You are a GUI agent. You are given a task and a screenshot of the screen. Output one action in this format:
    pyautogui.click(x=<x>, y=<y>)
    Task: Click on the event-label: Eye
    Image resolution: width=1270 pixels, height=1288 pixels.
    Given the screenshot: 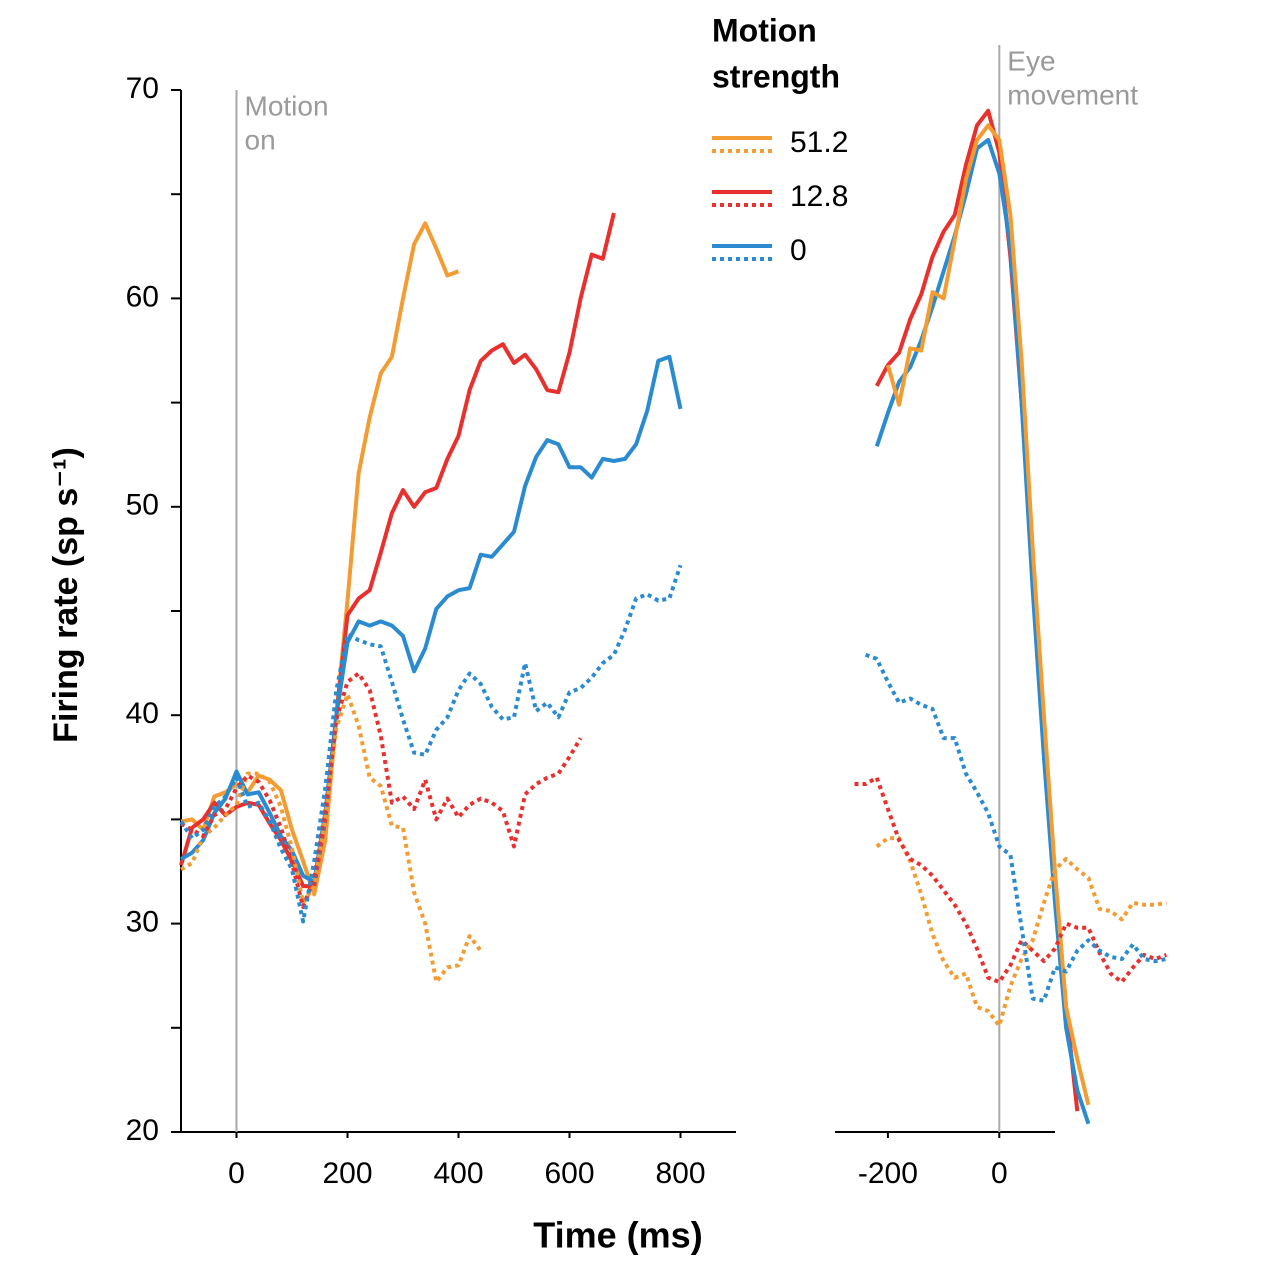 What is the action you would take?
    pyautogui.click(x=1031, y=60)
    